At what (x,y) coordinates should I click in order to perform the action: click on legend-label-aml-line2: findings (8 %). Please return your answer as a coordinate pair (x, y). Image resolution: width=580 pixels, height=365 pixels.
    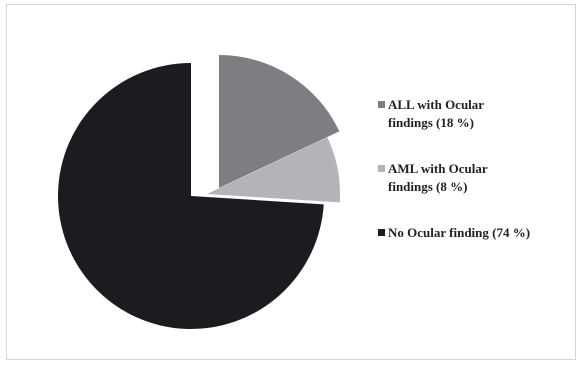
    Looking at the image, I should click on (428, 186).